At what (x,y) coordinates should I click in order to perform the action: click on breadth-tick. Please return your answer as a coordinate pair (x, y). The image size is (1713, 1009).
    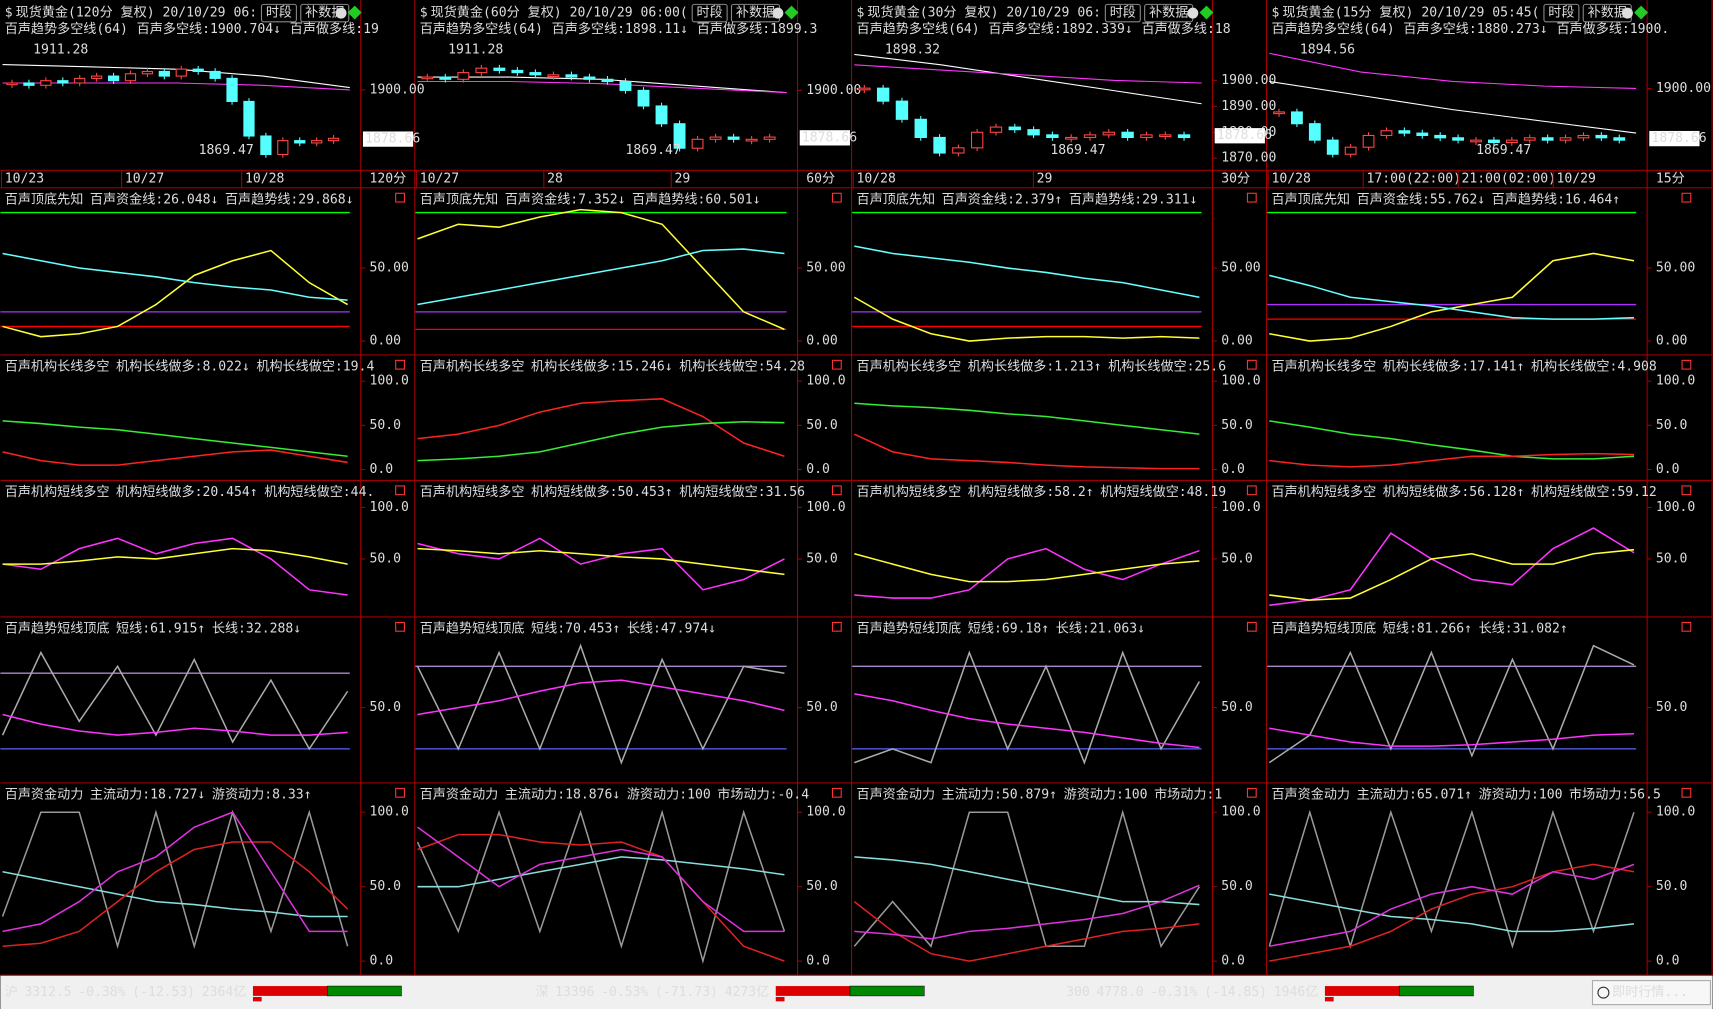
    Looking at the image, I should click on (780, 999).